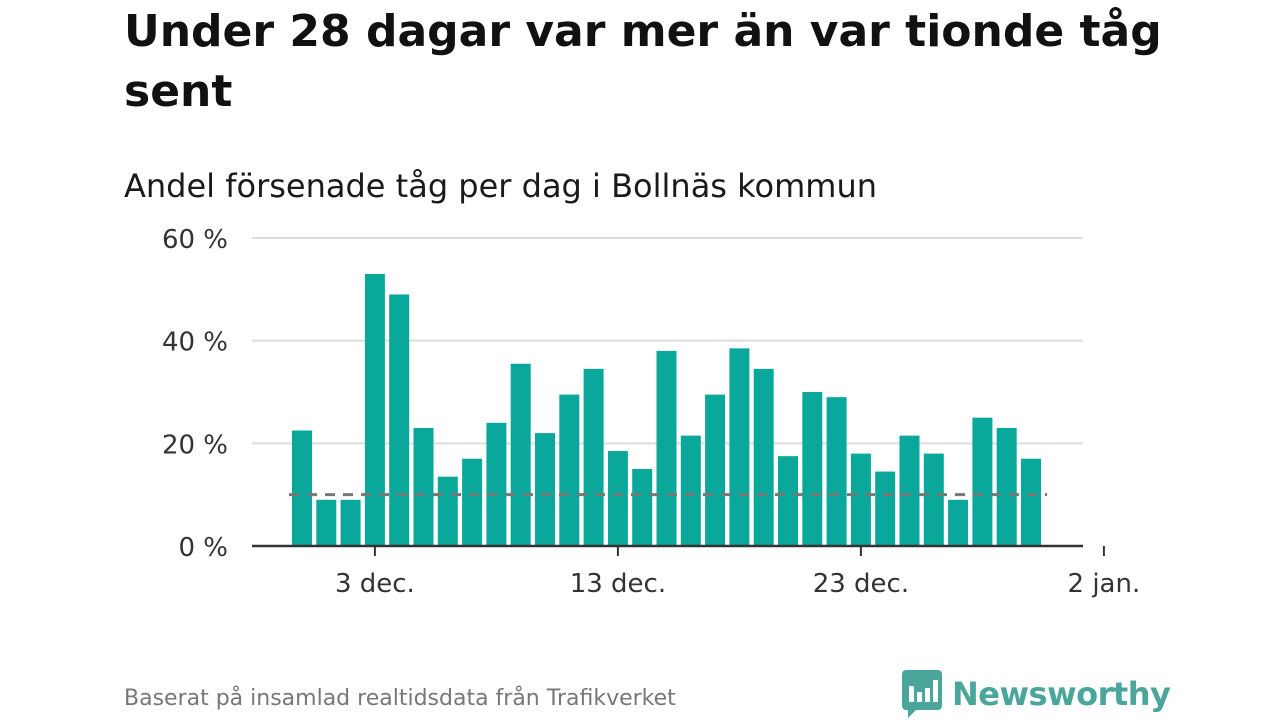  What do you see at coordinates (618, 584) in the screenshot?
I see `x-tick-label: 13 dec.` at bounding box center [618, 584].